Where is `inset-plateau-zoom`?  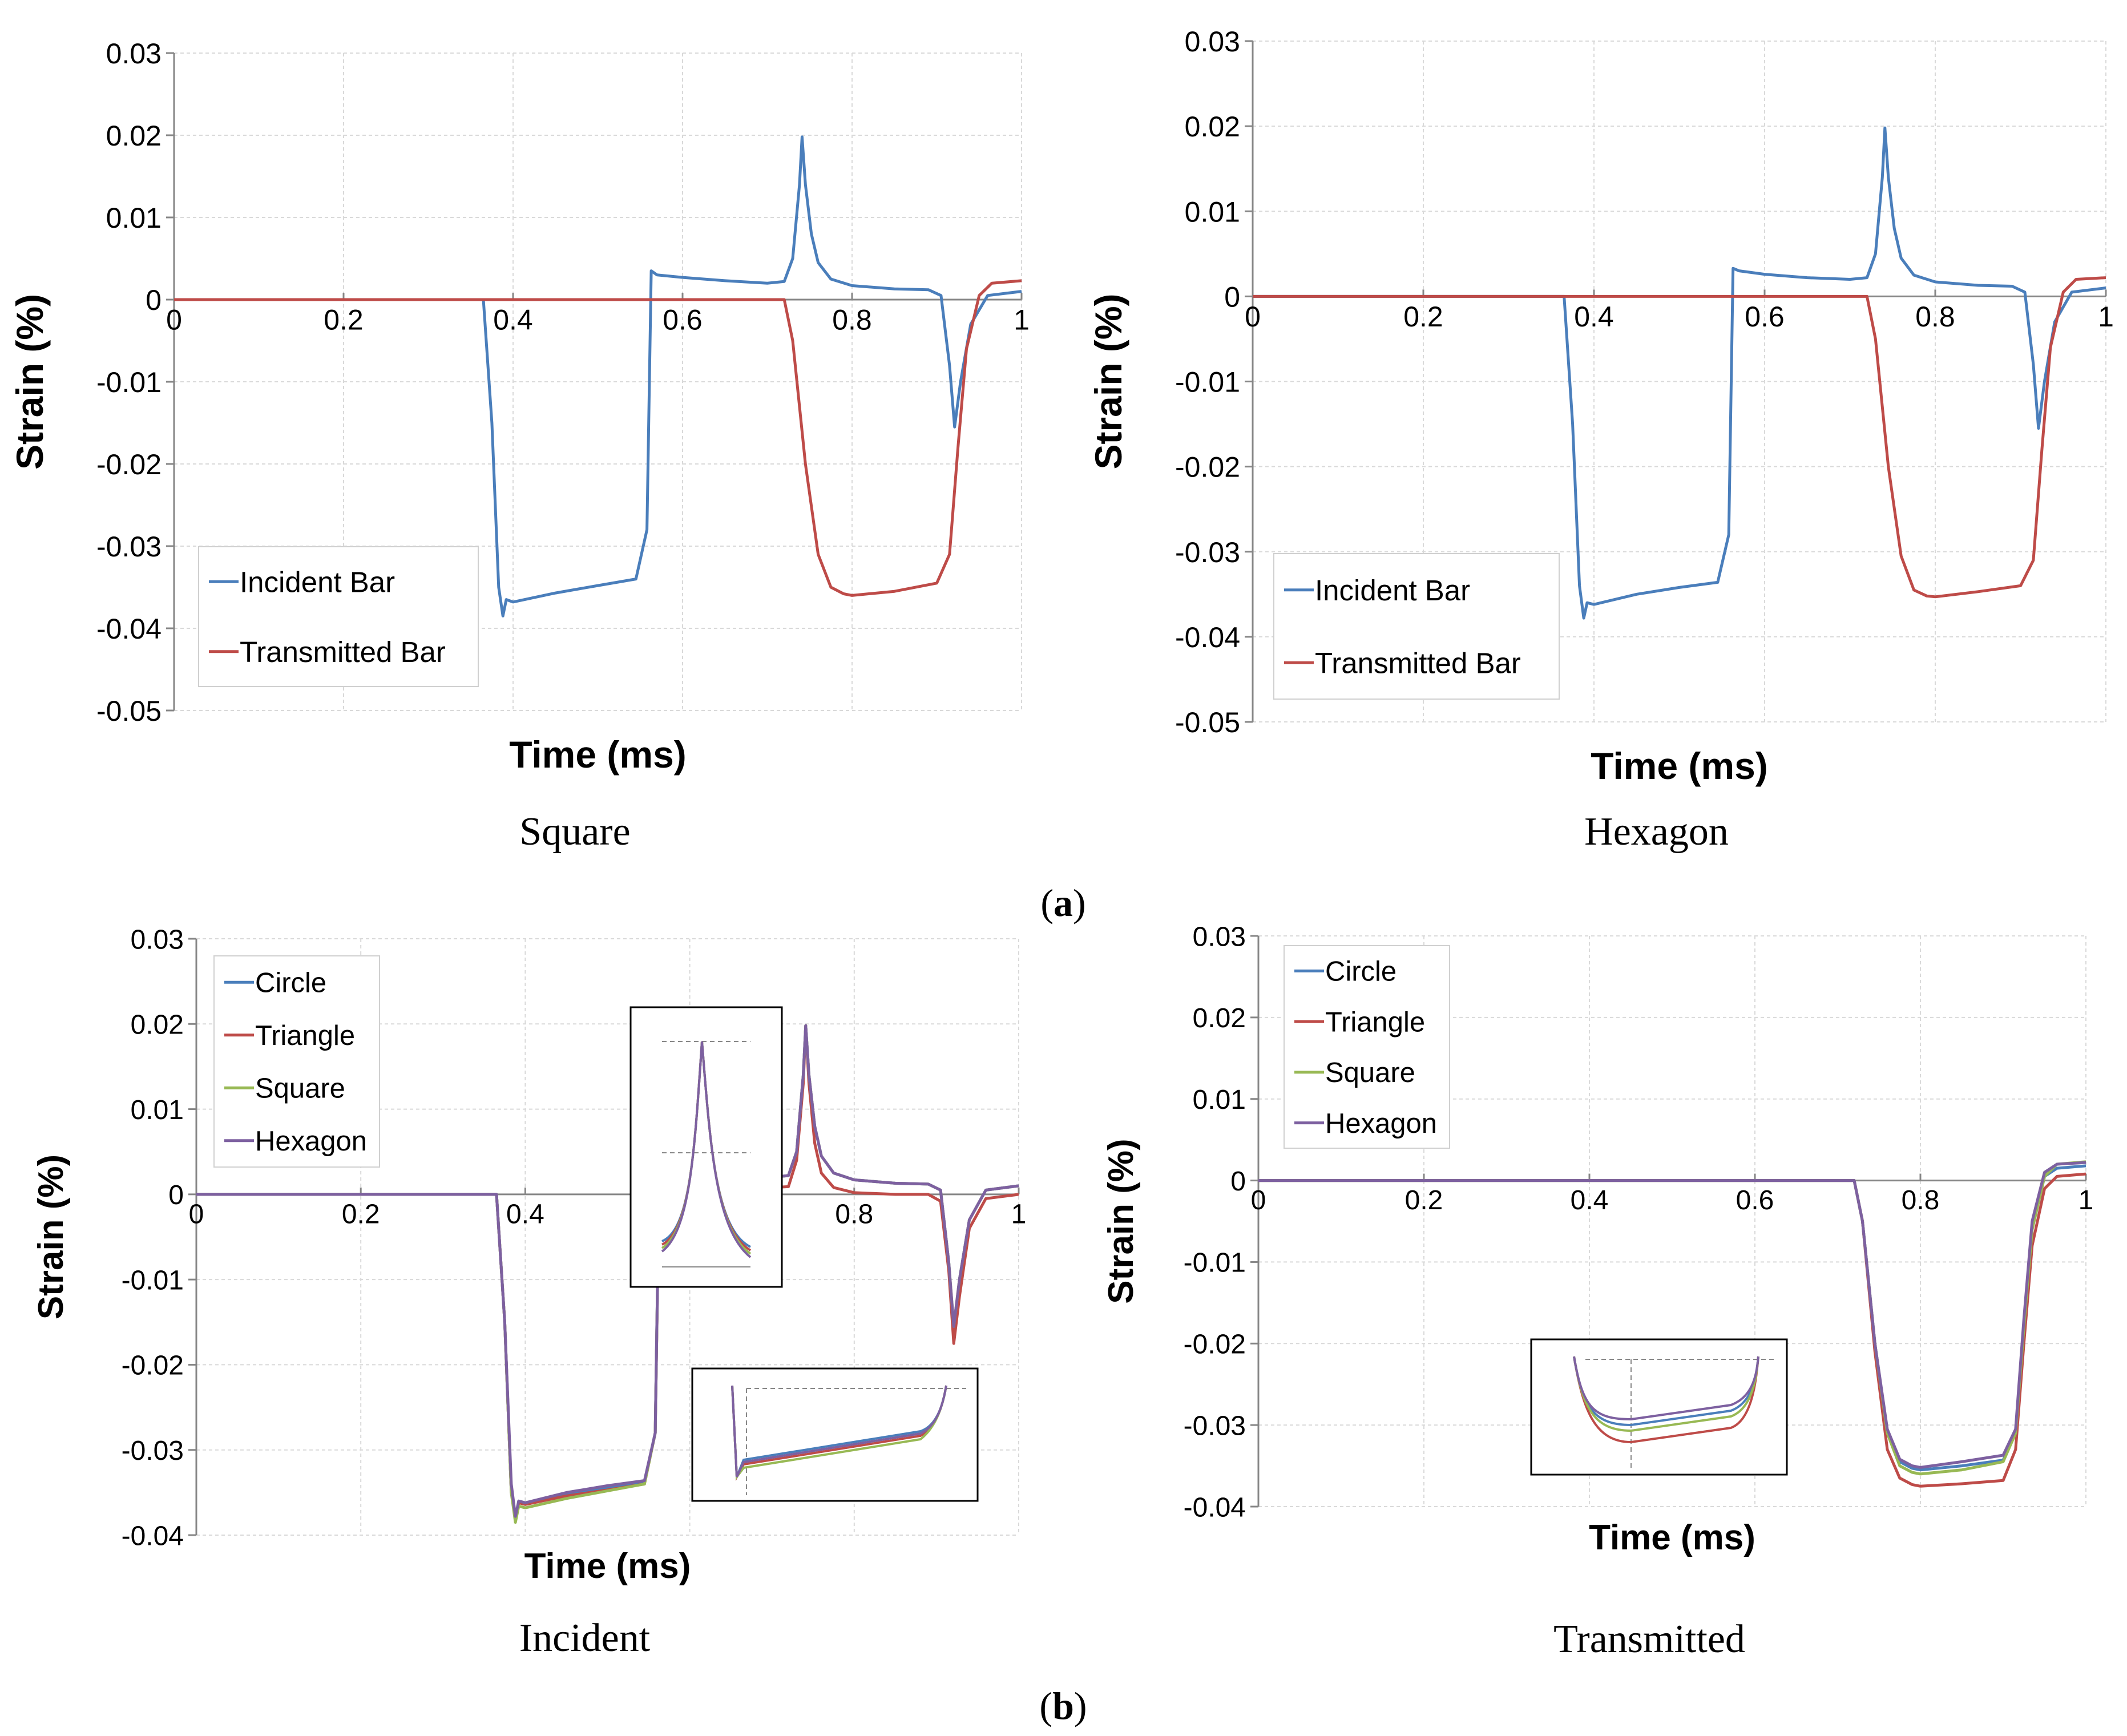
inset-plateau-zoom is located at coordinates (1659, 1407).